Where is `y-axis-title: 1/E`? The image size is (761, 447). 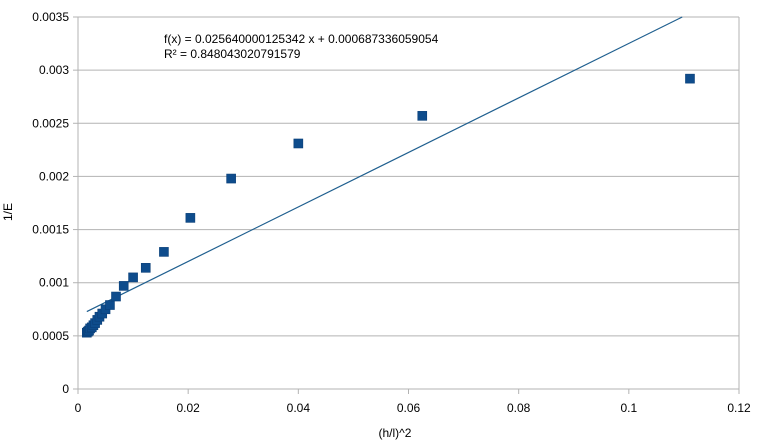 y-axis-title: 1/E is located at coordinates (8, 212).